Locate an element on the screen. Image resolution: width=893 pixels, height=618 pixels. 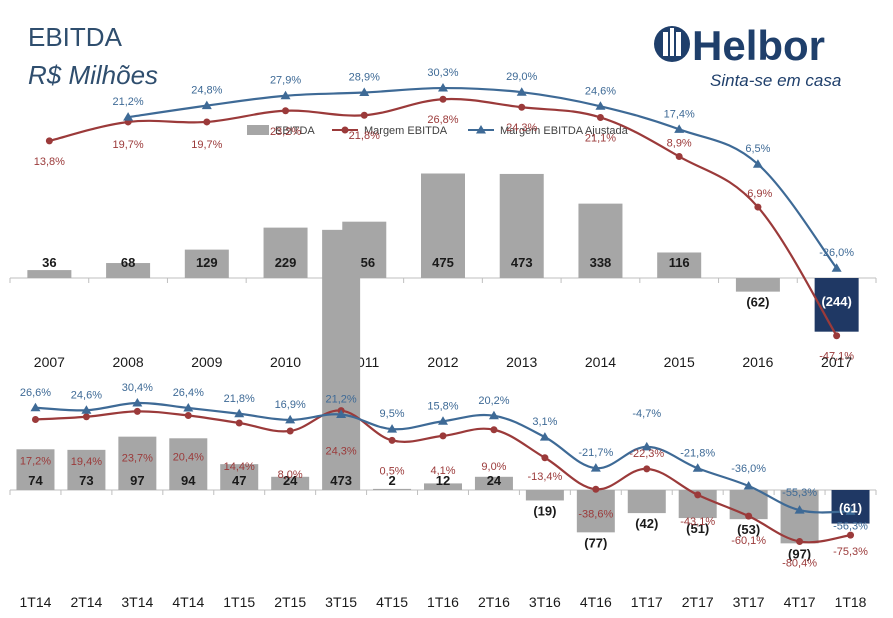
page-subtitle: R$ Milhões is located at coordinates (93, 75).